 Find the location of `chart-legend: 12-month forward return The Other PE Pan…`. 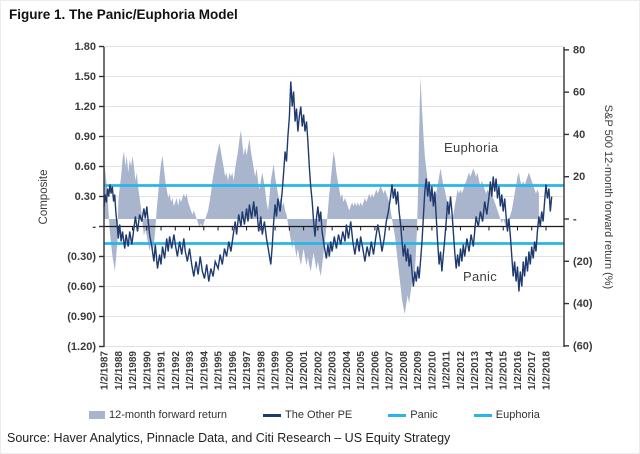

chart-legend: 12-month forward return The Other PE Pan… is located at coordinates (314, 415).